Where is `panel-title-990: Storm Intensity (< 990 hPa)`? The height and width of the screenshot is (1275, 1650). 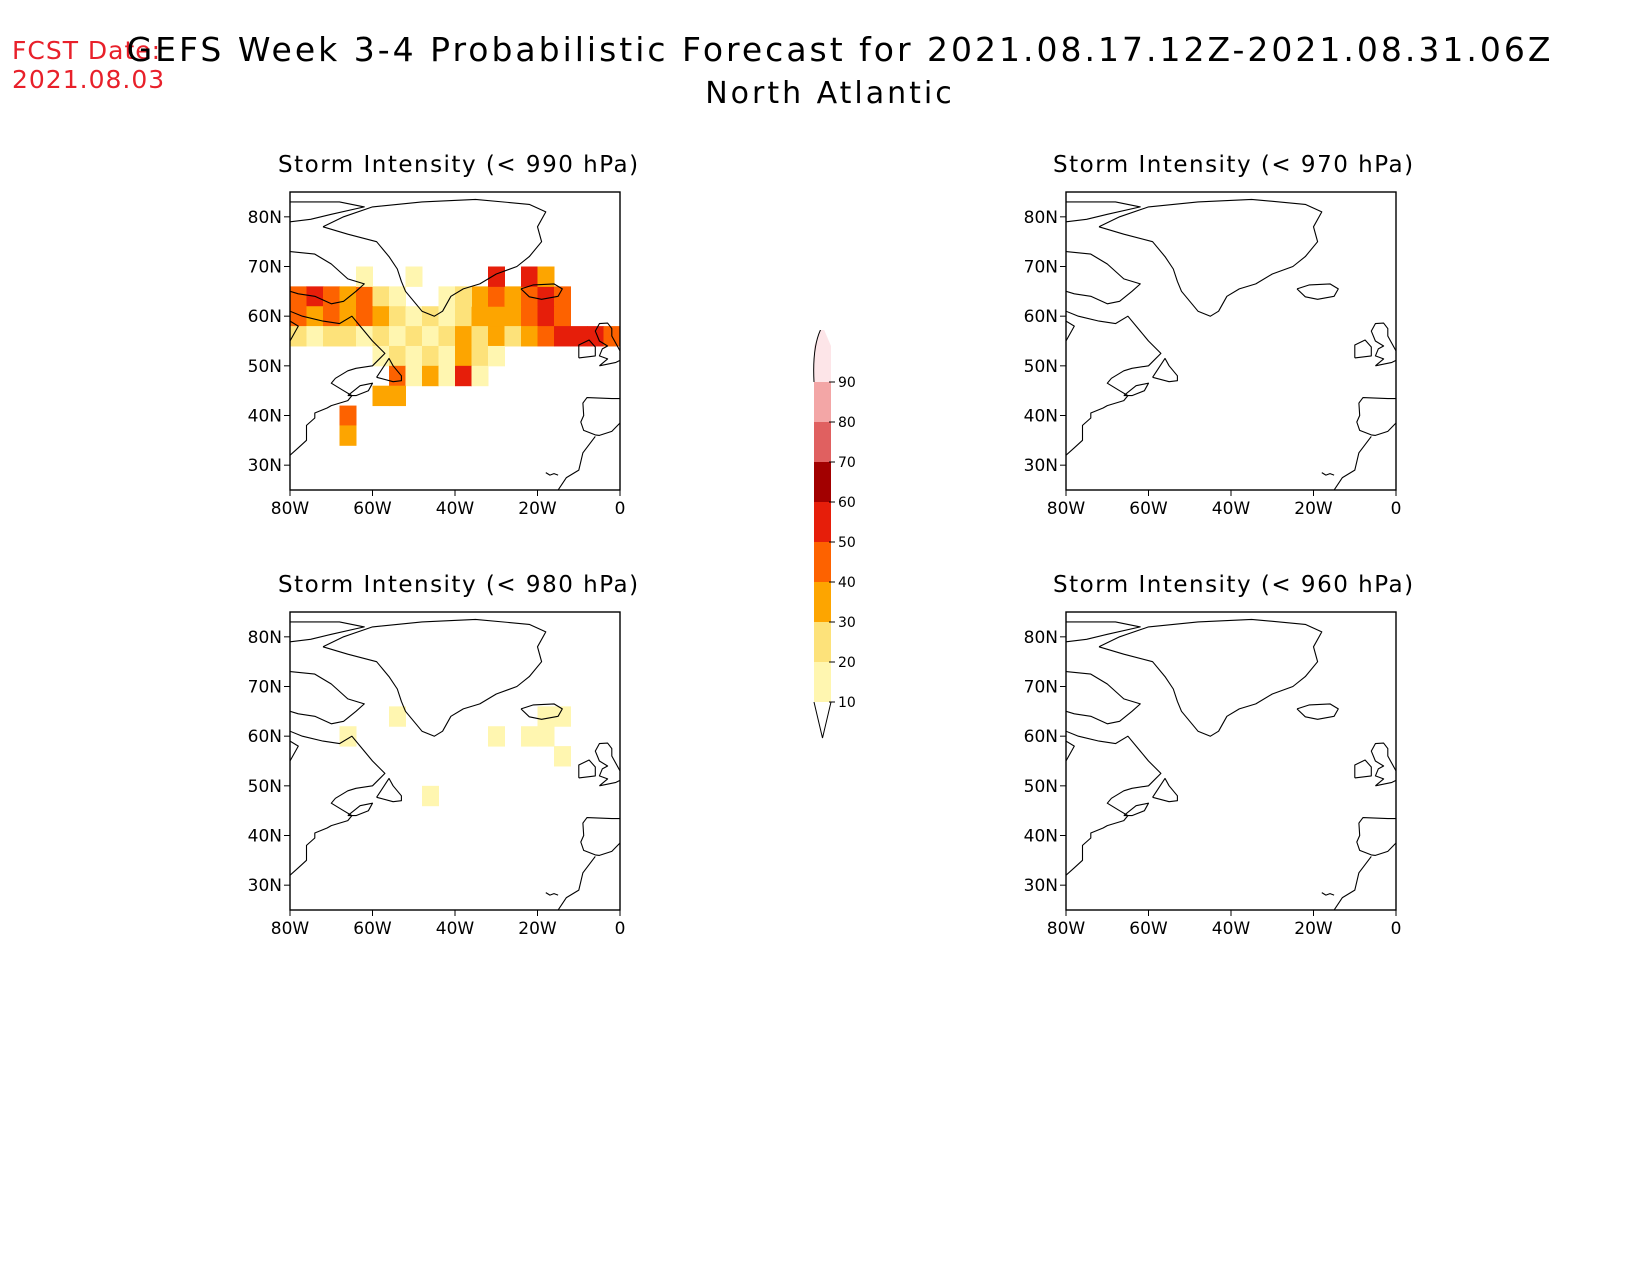 panel-title-990: Storm Intensity (< 990 hPa) is located at coordinates (459, 165).